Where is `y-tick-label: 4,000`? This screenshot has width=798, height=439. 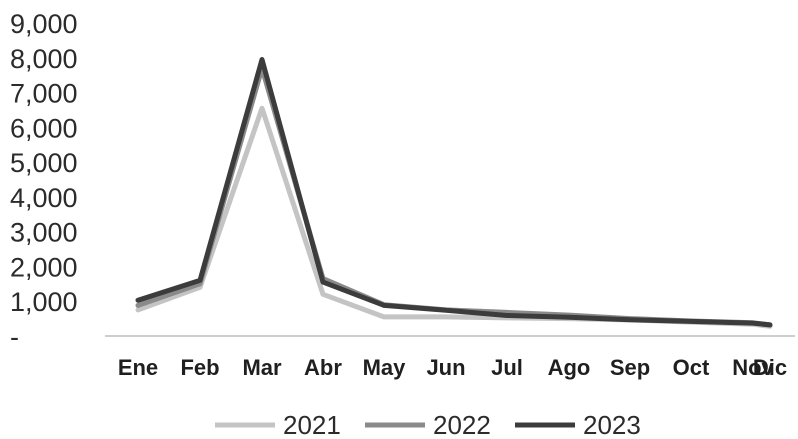 y-tick-label: 4,000 is located at coordinates (44, 198).